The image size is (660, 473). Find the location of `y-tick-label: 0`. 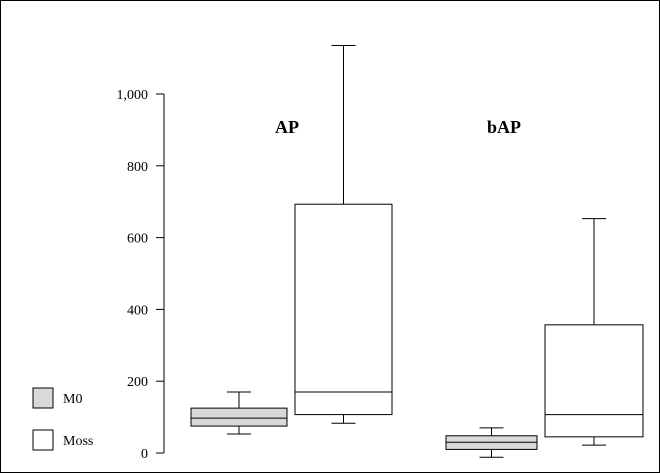

y-tick-label: 0 is located at coordinates (144, 454).